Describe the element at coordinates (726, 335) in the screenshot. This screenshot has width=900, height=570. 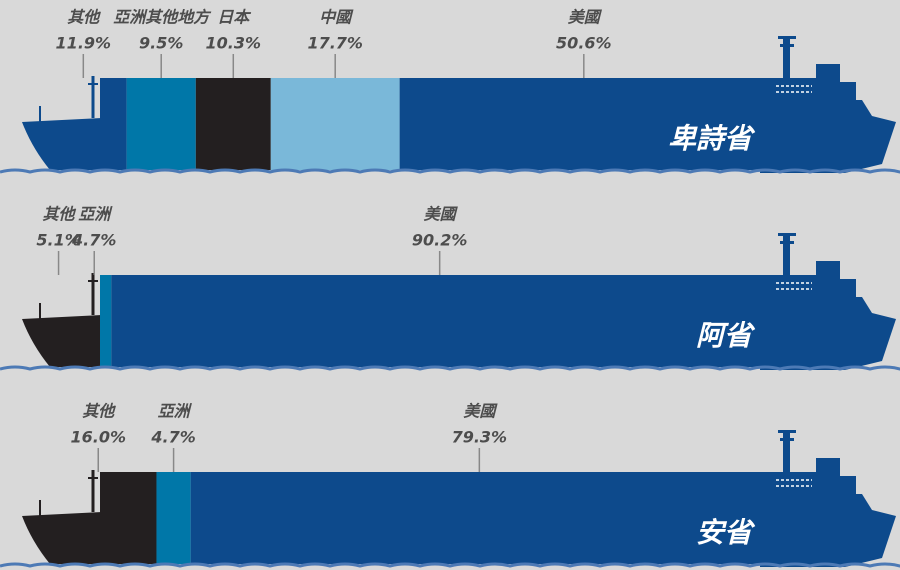
I see `province-label: 阿省` at that location.